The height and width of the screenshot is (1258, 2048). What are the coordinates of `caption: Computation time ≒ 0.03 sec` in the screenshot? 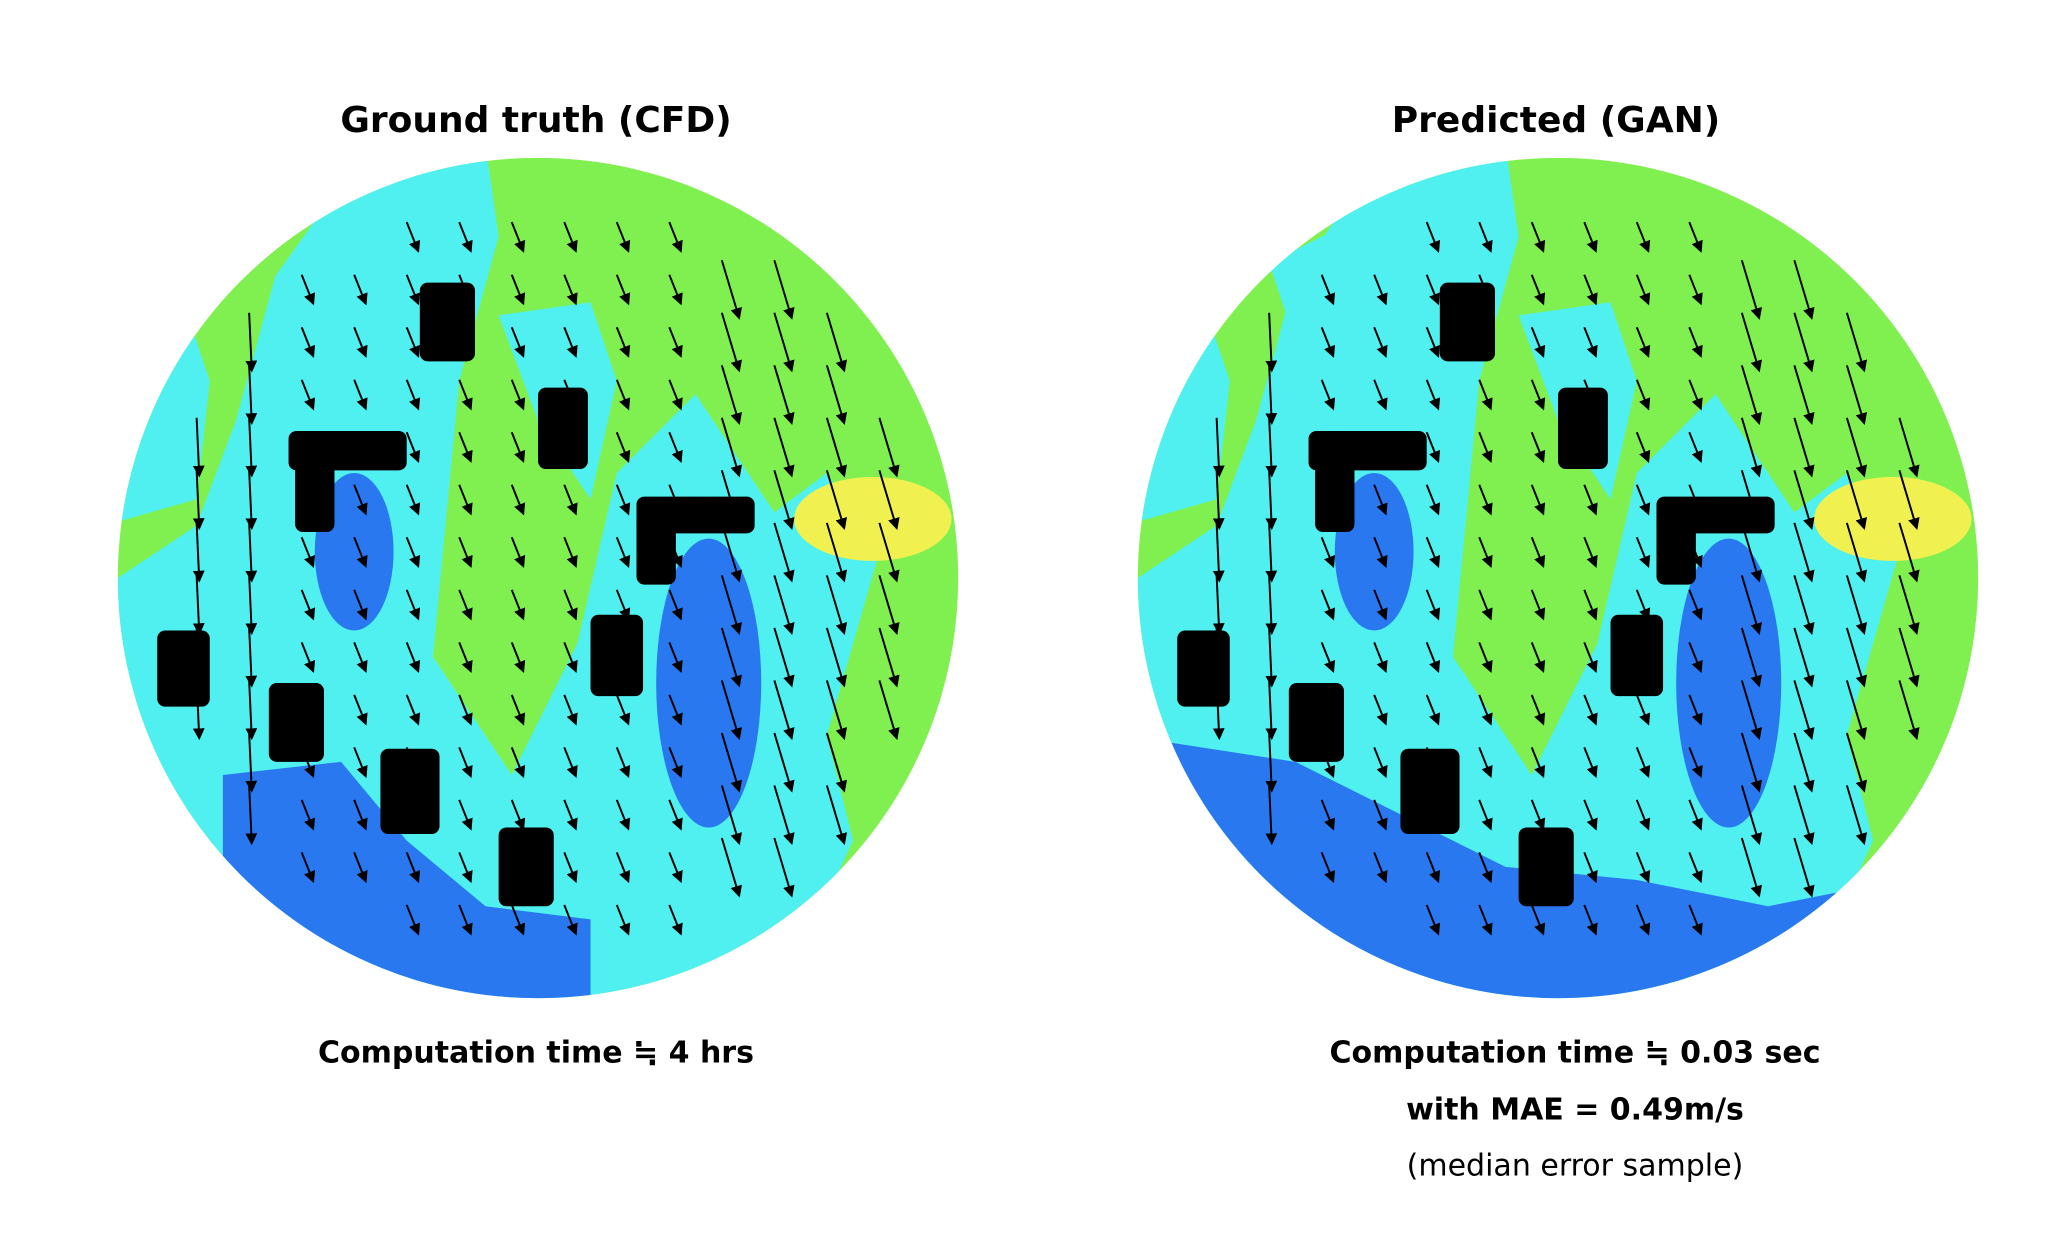 It's located at (1574, 1053).